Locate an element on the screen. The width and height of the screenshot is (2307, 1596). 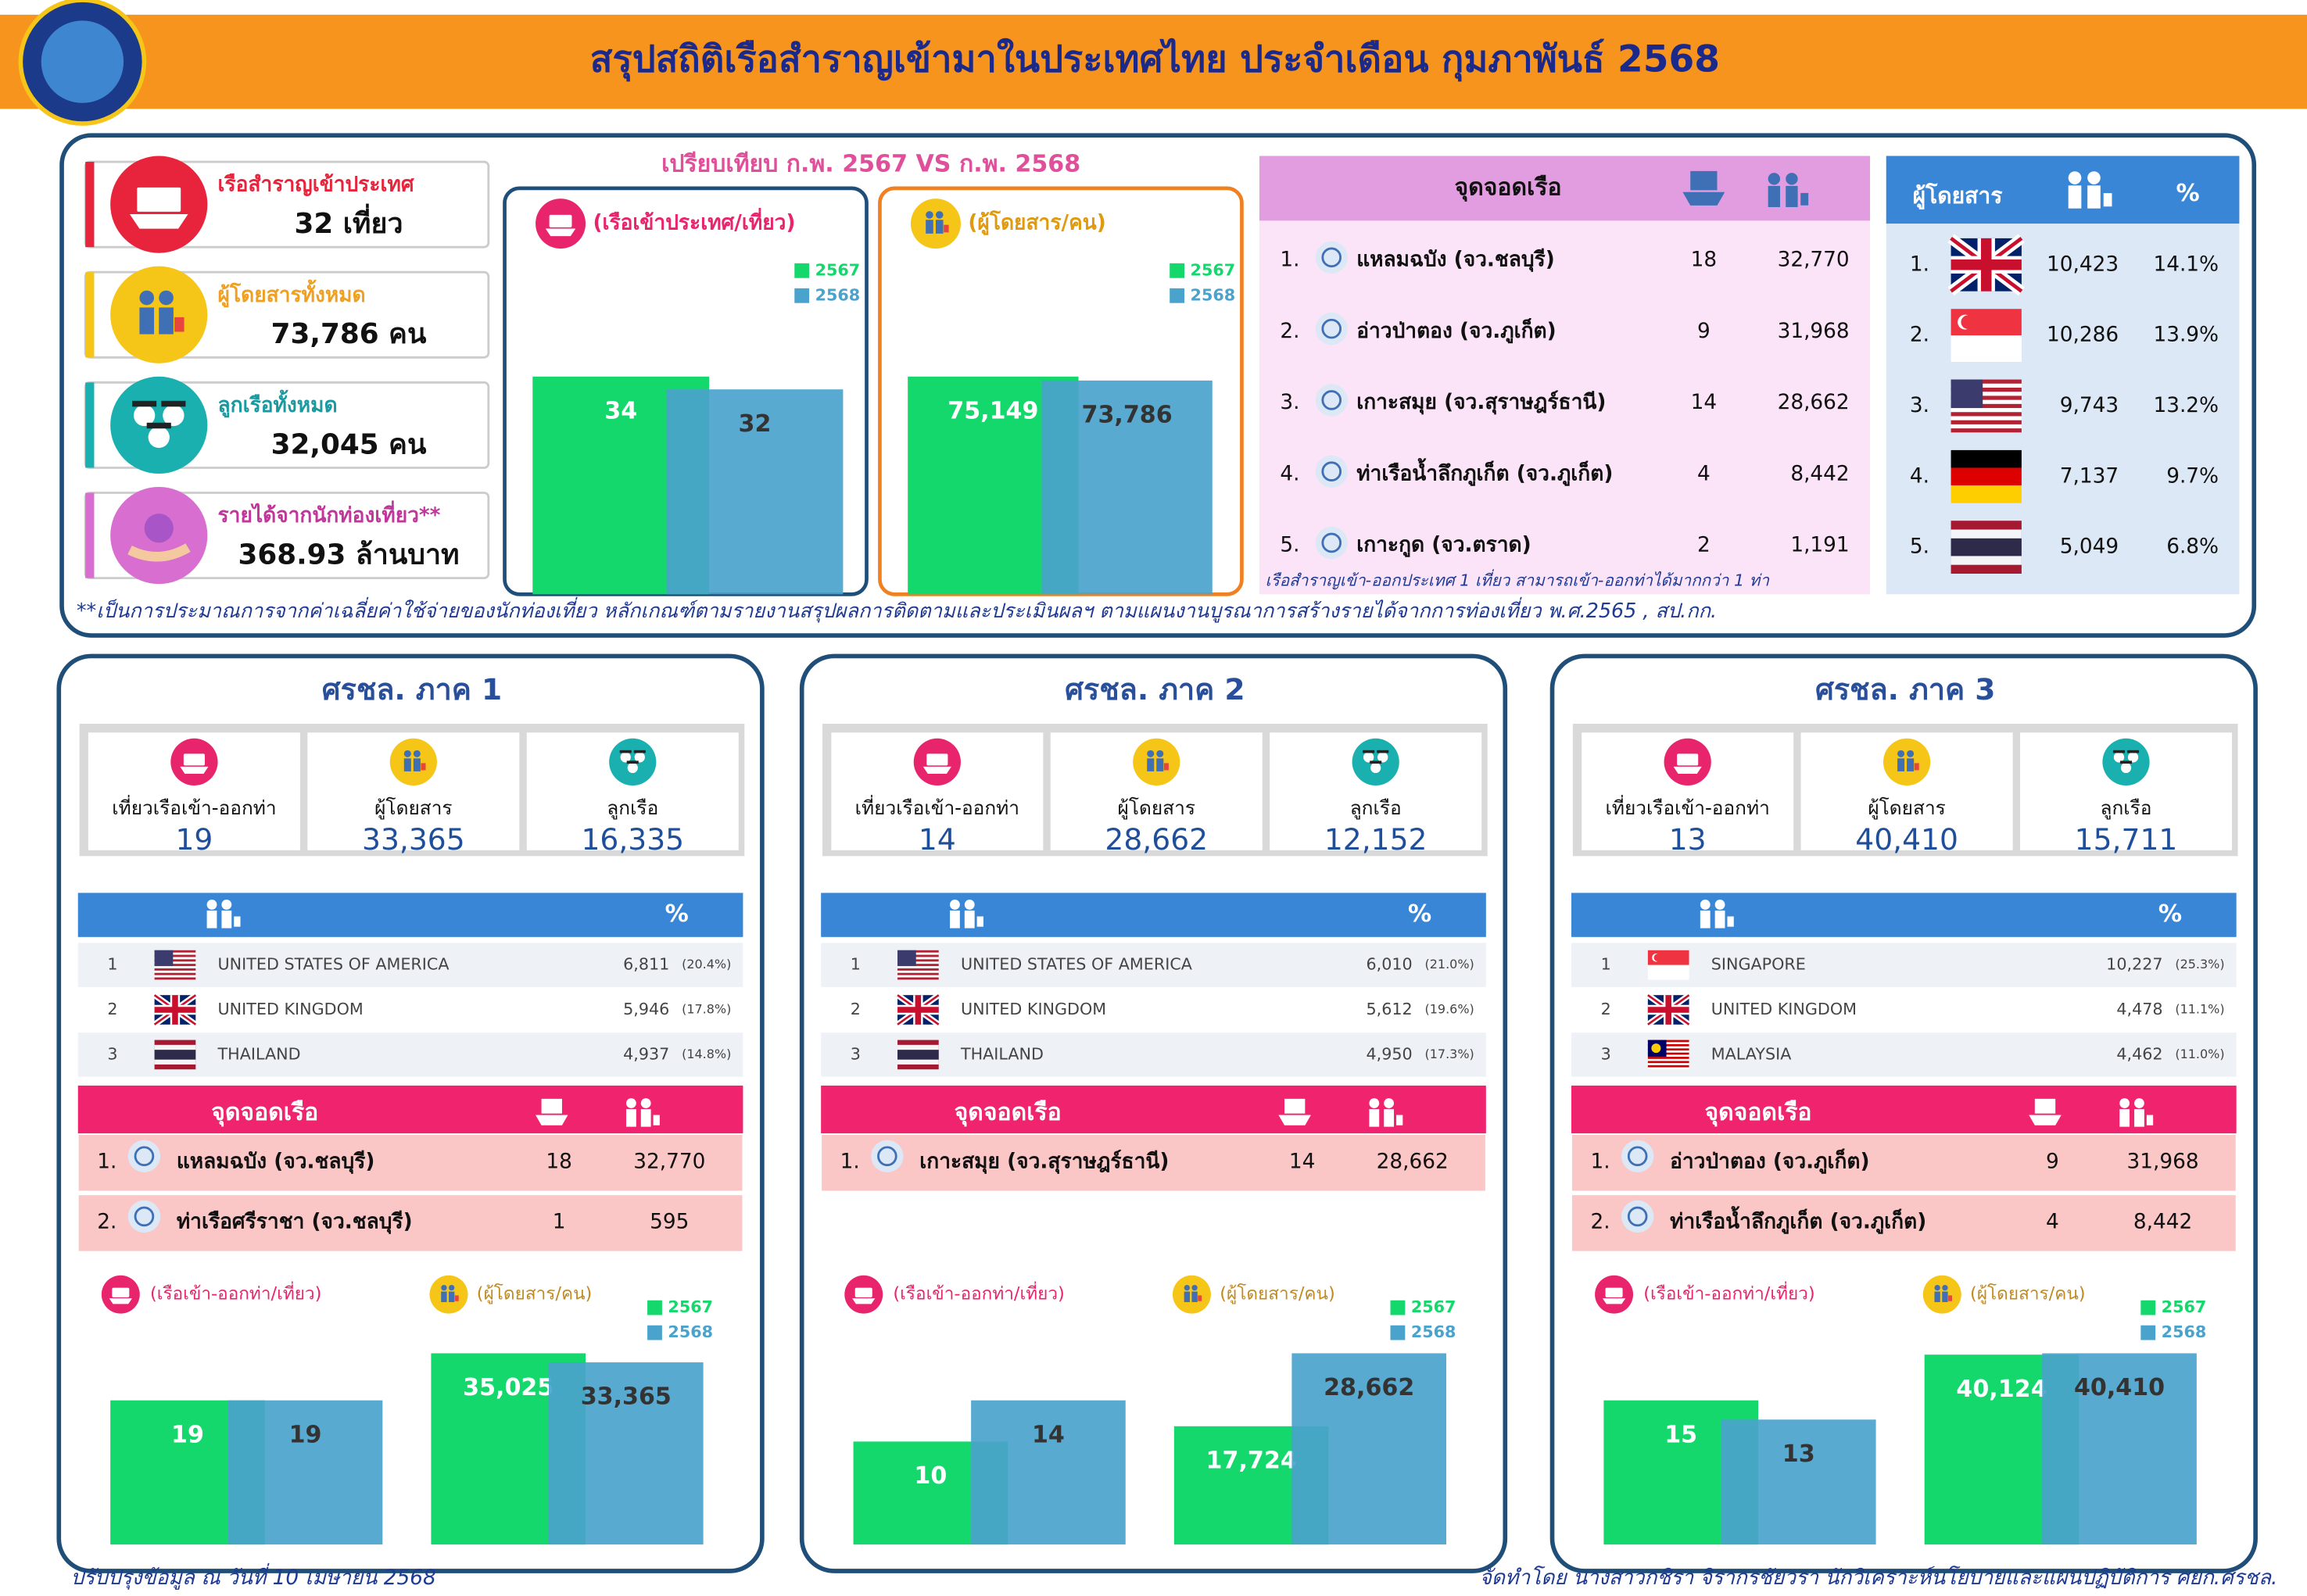
ports-panel is located at coordinates (1565, 375).